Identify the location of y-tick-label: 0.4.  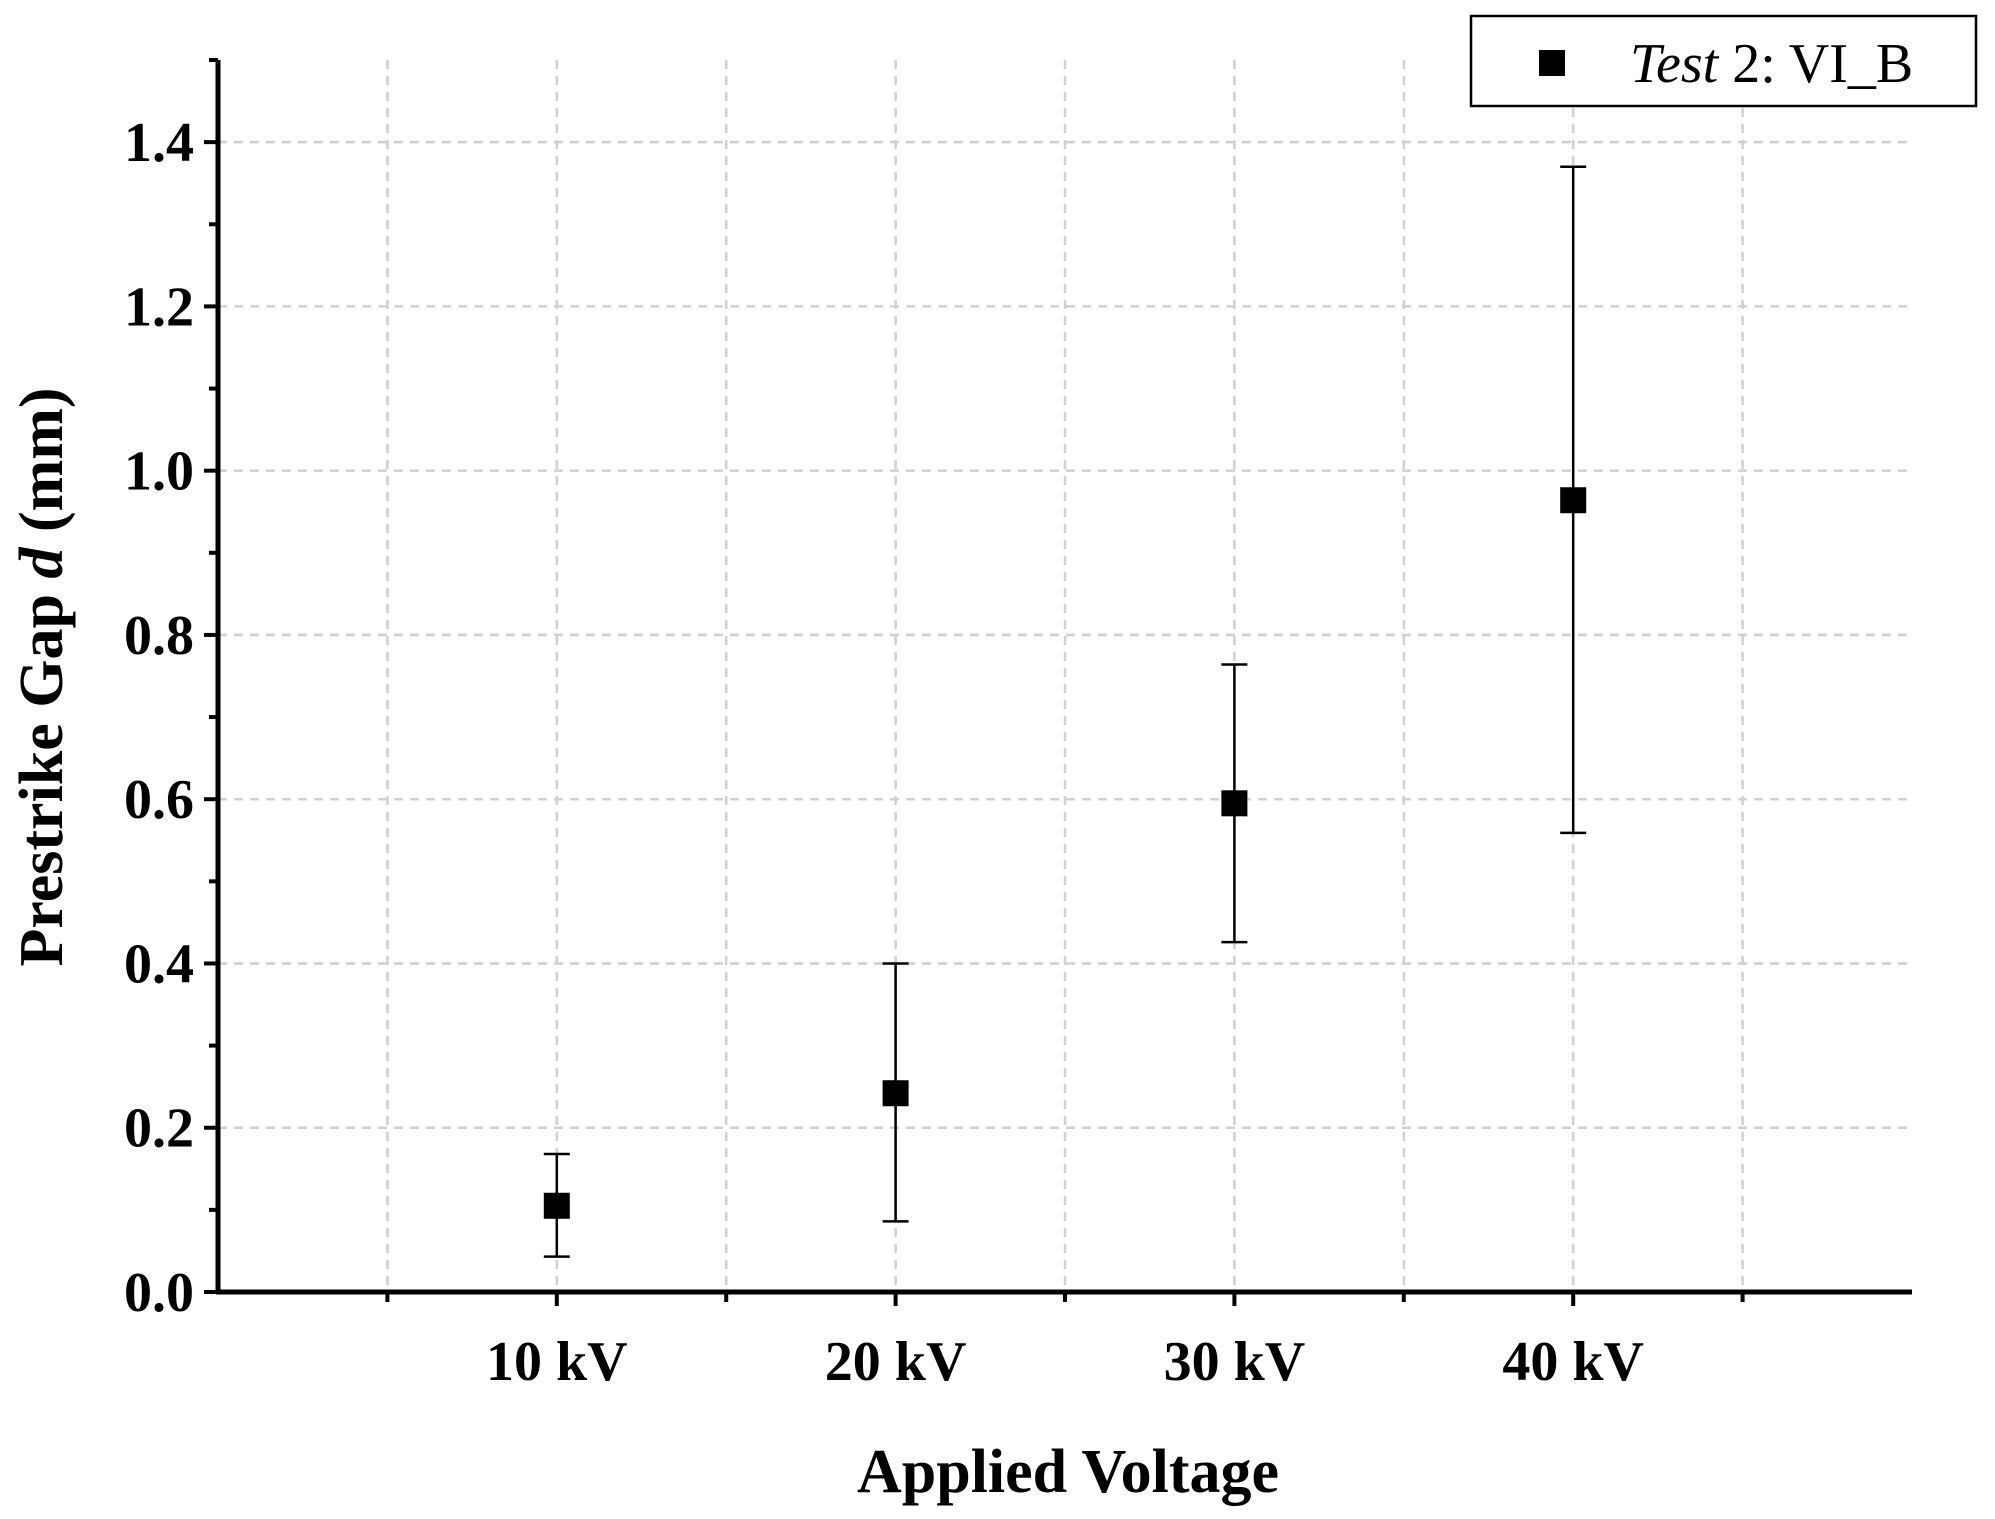
(159, 964).